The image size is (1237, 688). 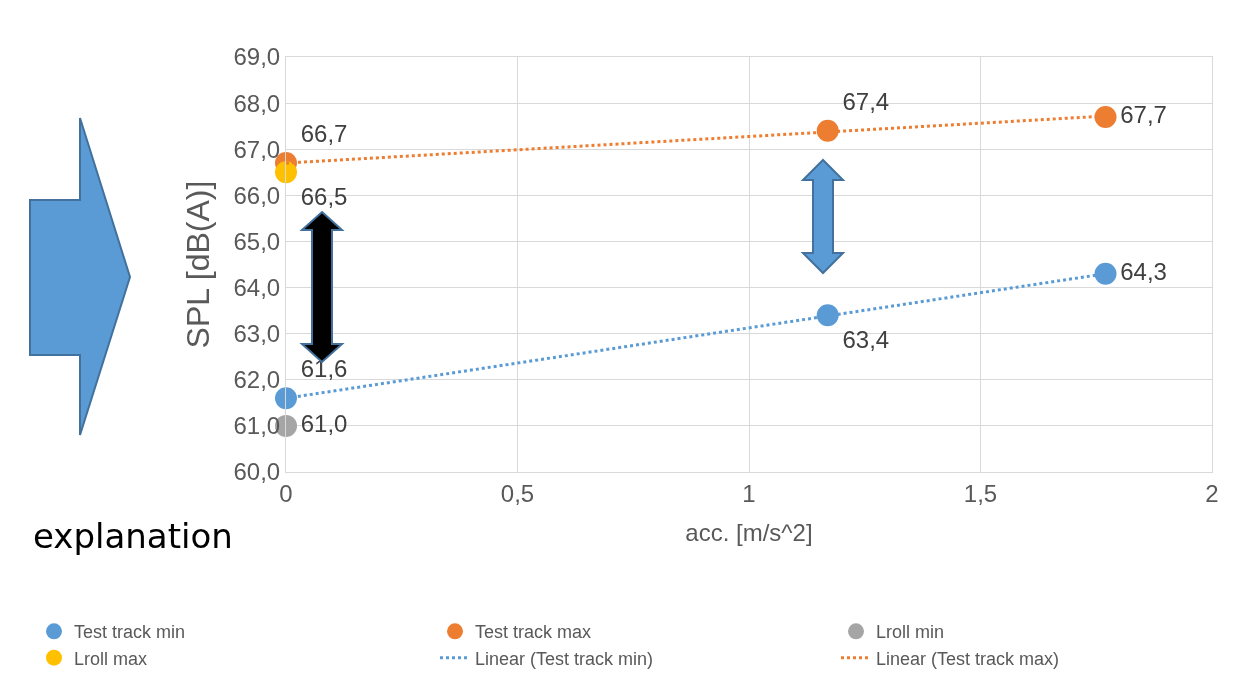 What do you see at coordinates (111, 658) in the screenshot?
I see `legend-label: Lroll max` at bounding box center [111, 658].